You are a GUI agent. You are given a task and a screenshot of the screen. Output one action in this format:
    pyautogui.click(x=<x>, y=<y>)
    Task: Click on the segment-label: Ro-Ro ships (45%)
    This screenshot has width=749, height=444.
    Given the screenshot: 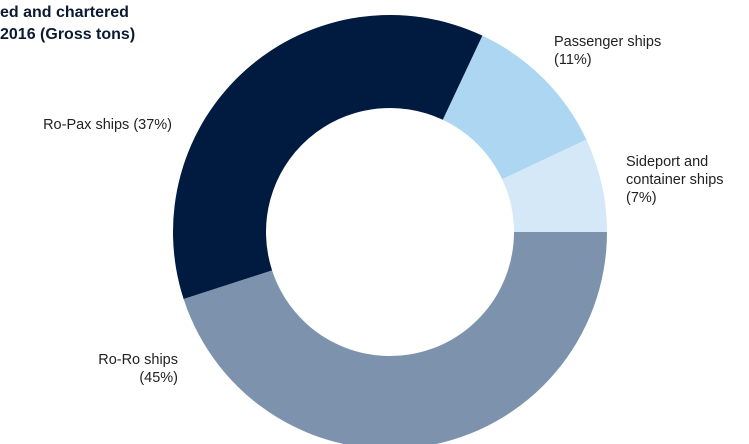 What is the action you would take?
    pyautogui.click(x=103, y=369)
    